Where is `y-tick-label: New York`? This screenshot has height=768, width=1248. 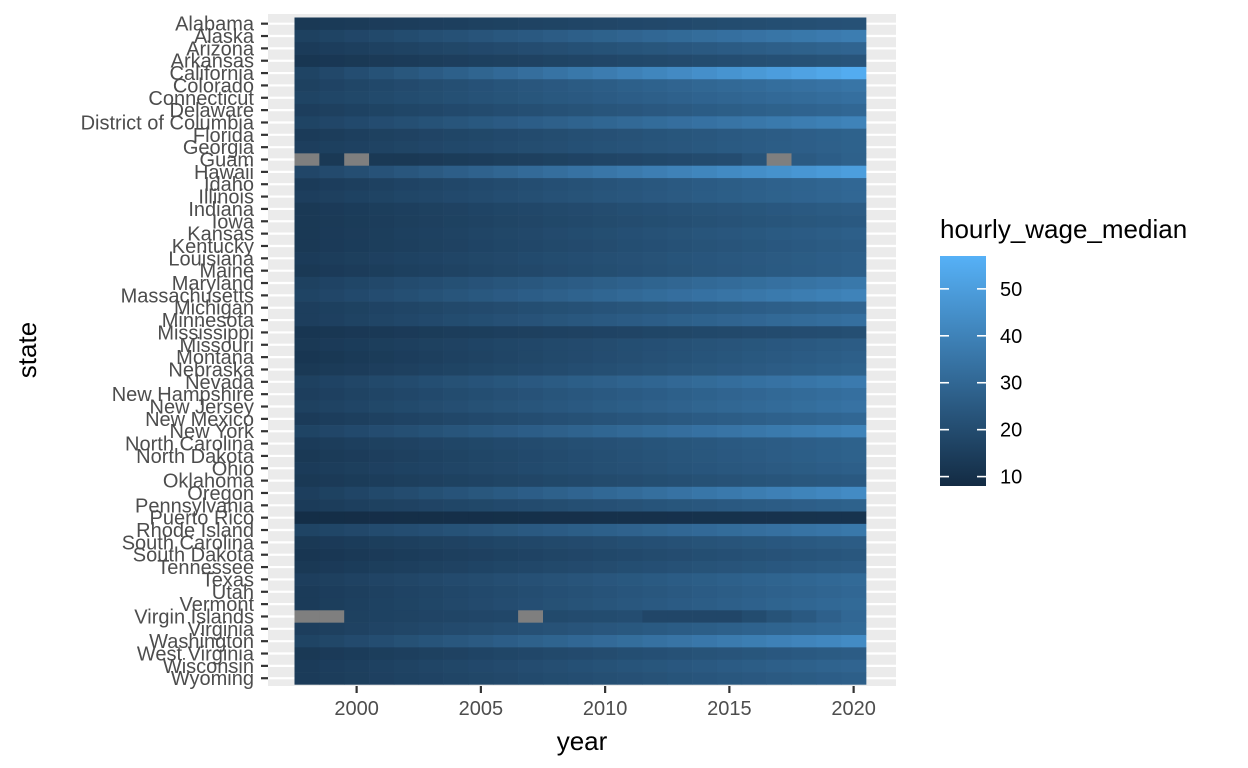
y-tick-label: New York is located at coordinates (212, 432).